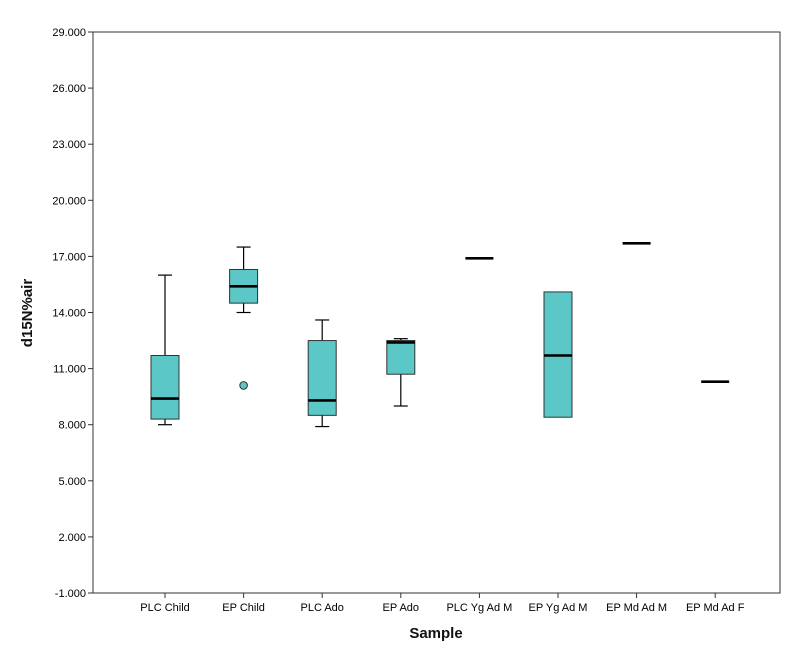  I want to click on y-tick-label: -1.000, so click(70, 594).